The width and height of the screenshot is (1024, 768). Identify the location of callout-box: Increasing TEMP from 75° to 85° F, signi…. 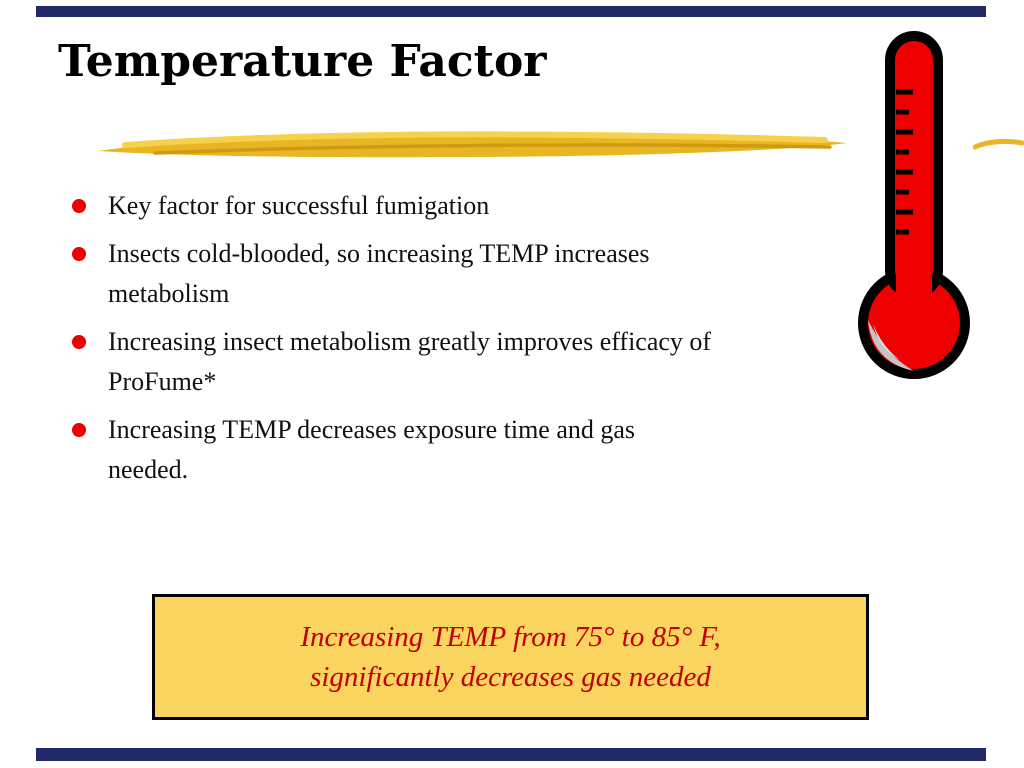
(510, 657).